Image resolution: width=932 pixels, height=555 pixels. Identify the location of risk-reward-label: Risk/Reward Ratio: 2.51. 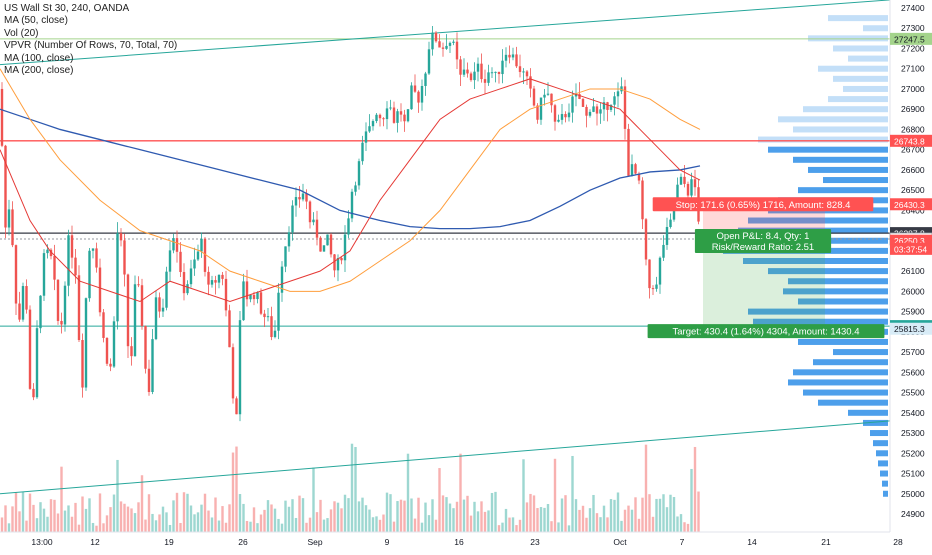
(763, 247).